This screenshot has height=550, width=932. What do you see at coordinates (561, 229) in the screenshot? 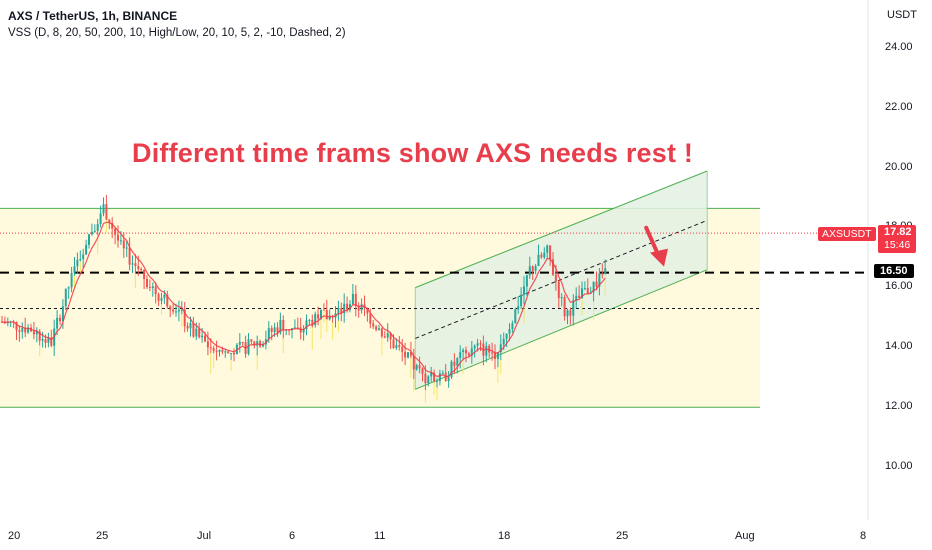
I see `channel-upper-line` at bounding box center [561, 229].